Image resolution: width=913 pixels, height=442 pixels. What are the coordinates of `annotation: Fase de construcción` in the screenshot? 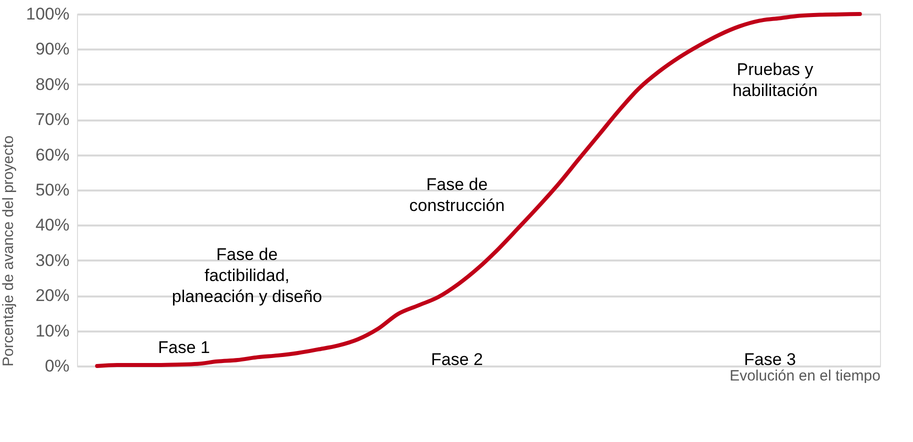 It's located at (457, 195).